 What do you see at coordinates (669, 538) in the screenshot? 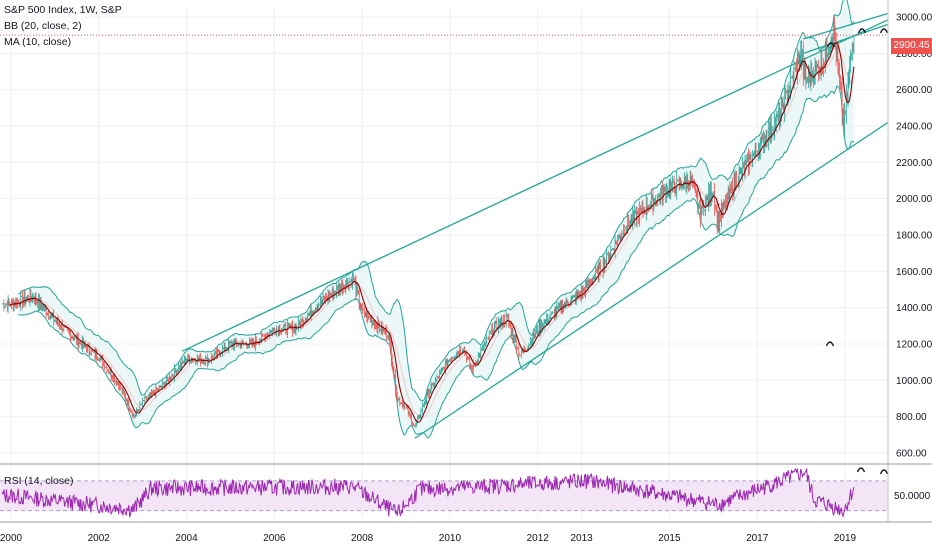
I see `x-tick-label: 2015` at bounding box center [669, 538].